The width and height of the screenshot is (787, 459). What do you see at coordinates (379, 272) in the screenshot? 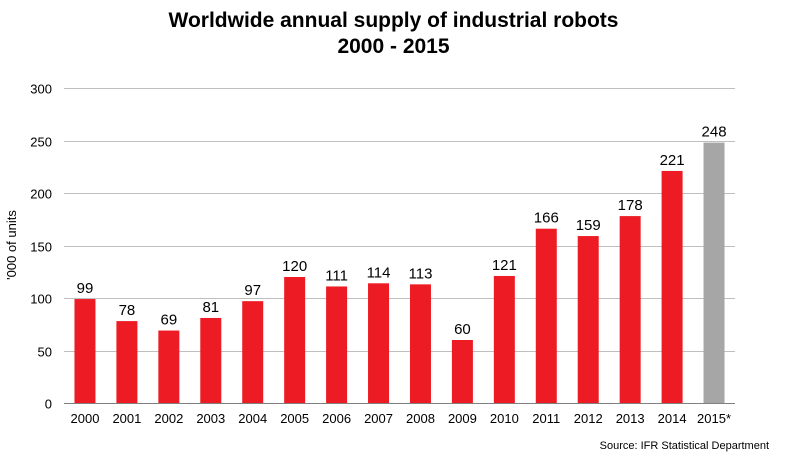
I see `data-label: 114` at bounding box center [379, 272].